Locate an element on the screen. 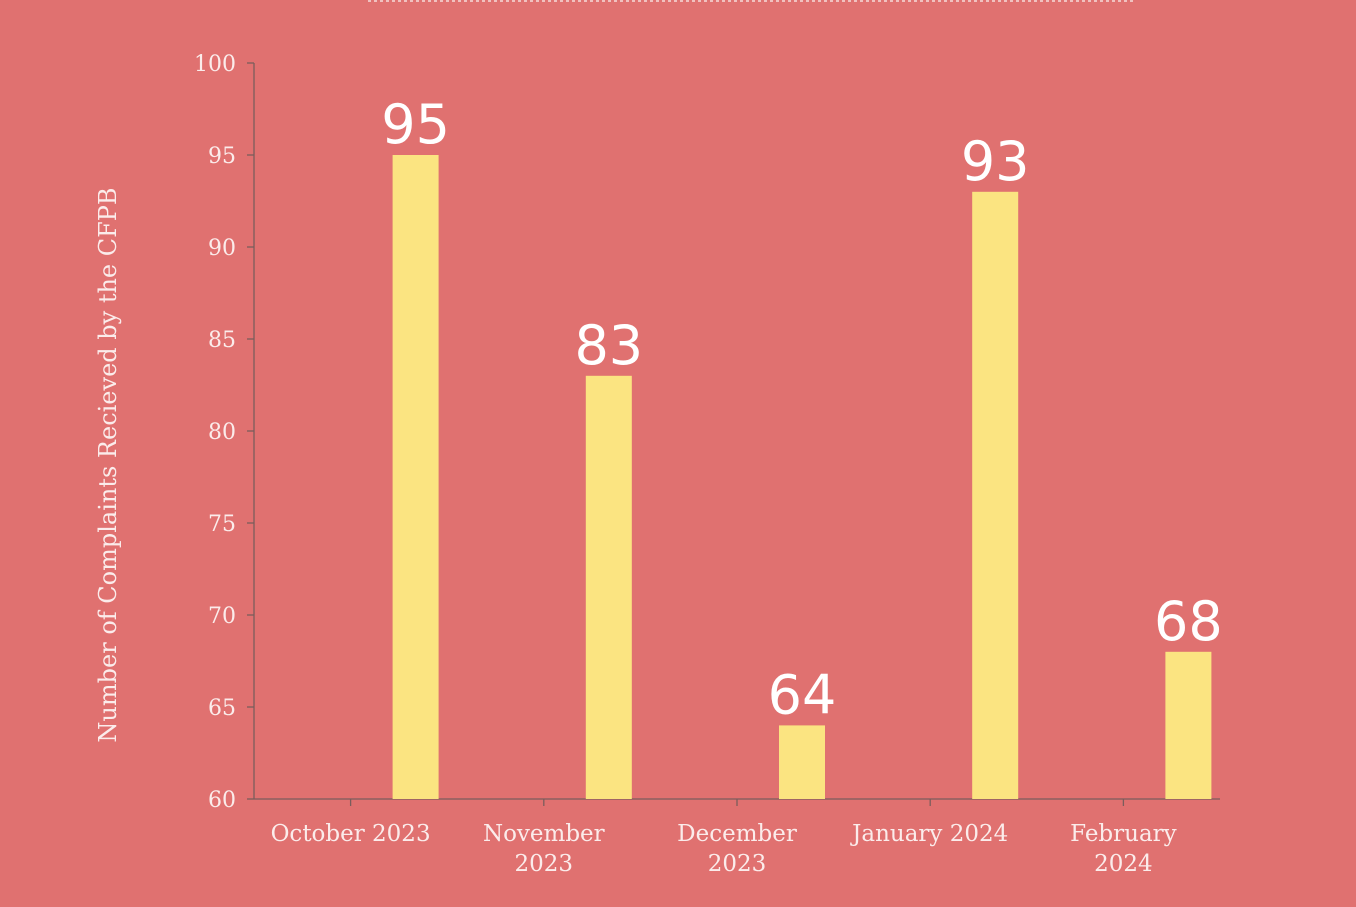  y-tick-label: 60 is located at coordinates (222, 800).